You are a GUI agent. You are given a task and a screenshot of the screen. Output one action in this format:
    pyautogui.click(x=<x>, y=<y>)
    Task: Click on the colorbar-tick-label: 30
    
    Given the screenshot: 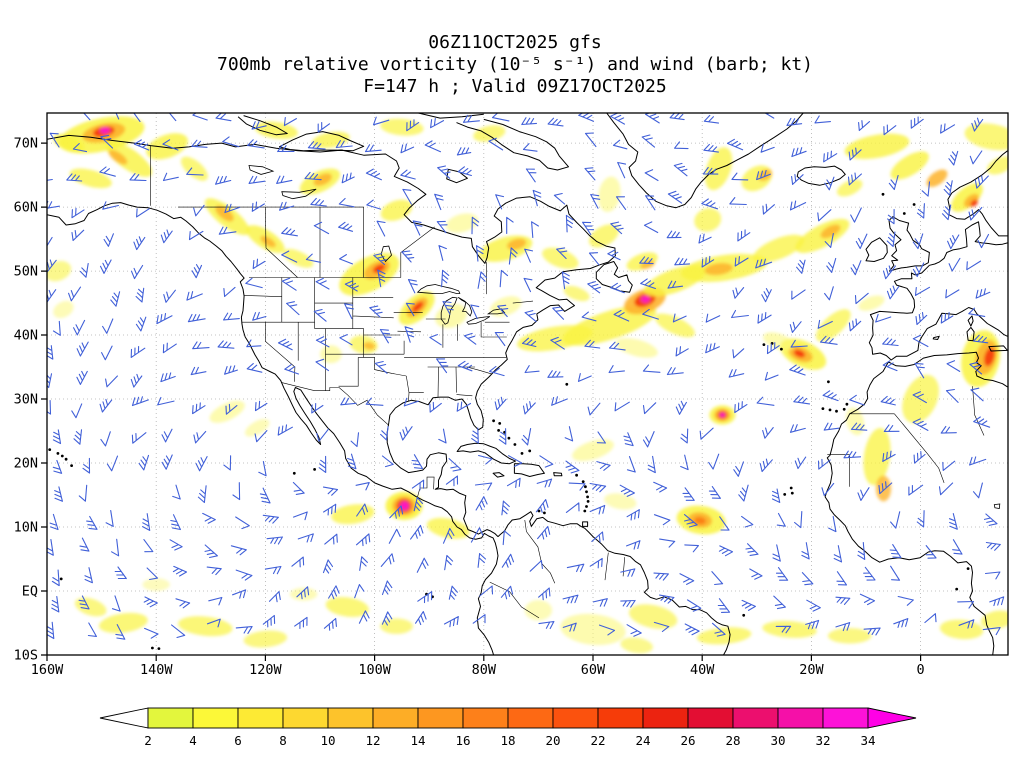 What is the action you would take?
    pyautogui.click(x=777, y=740)
    